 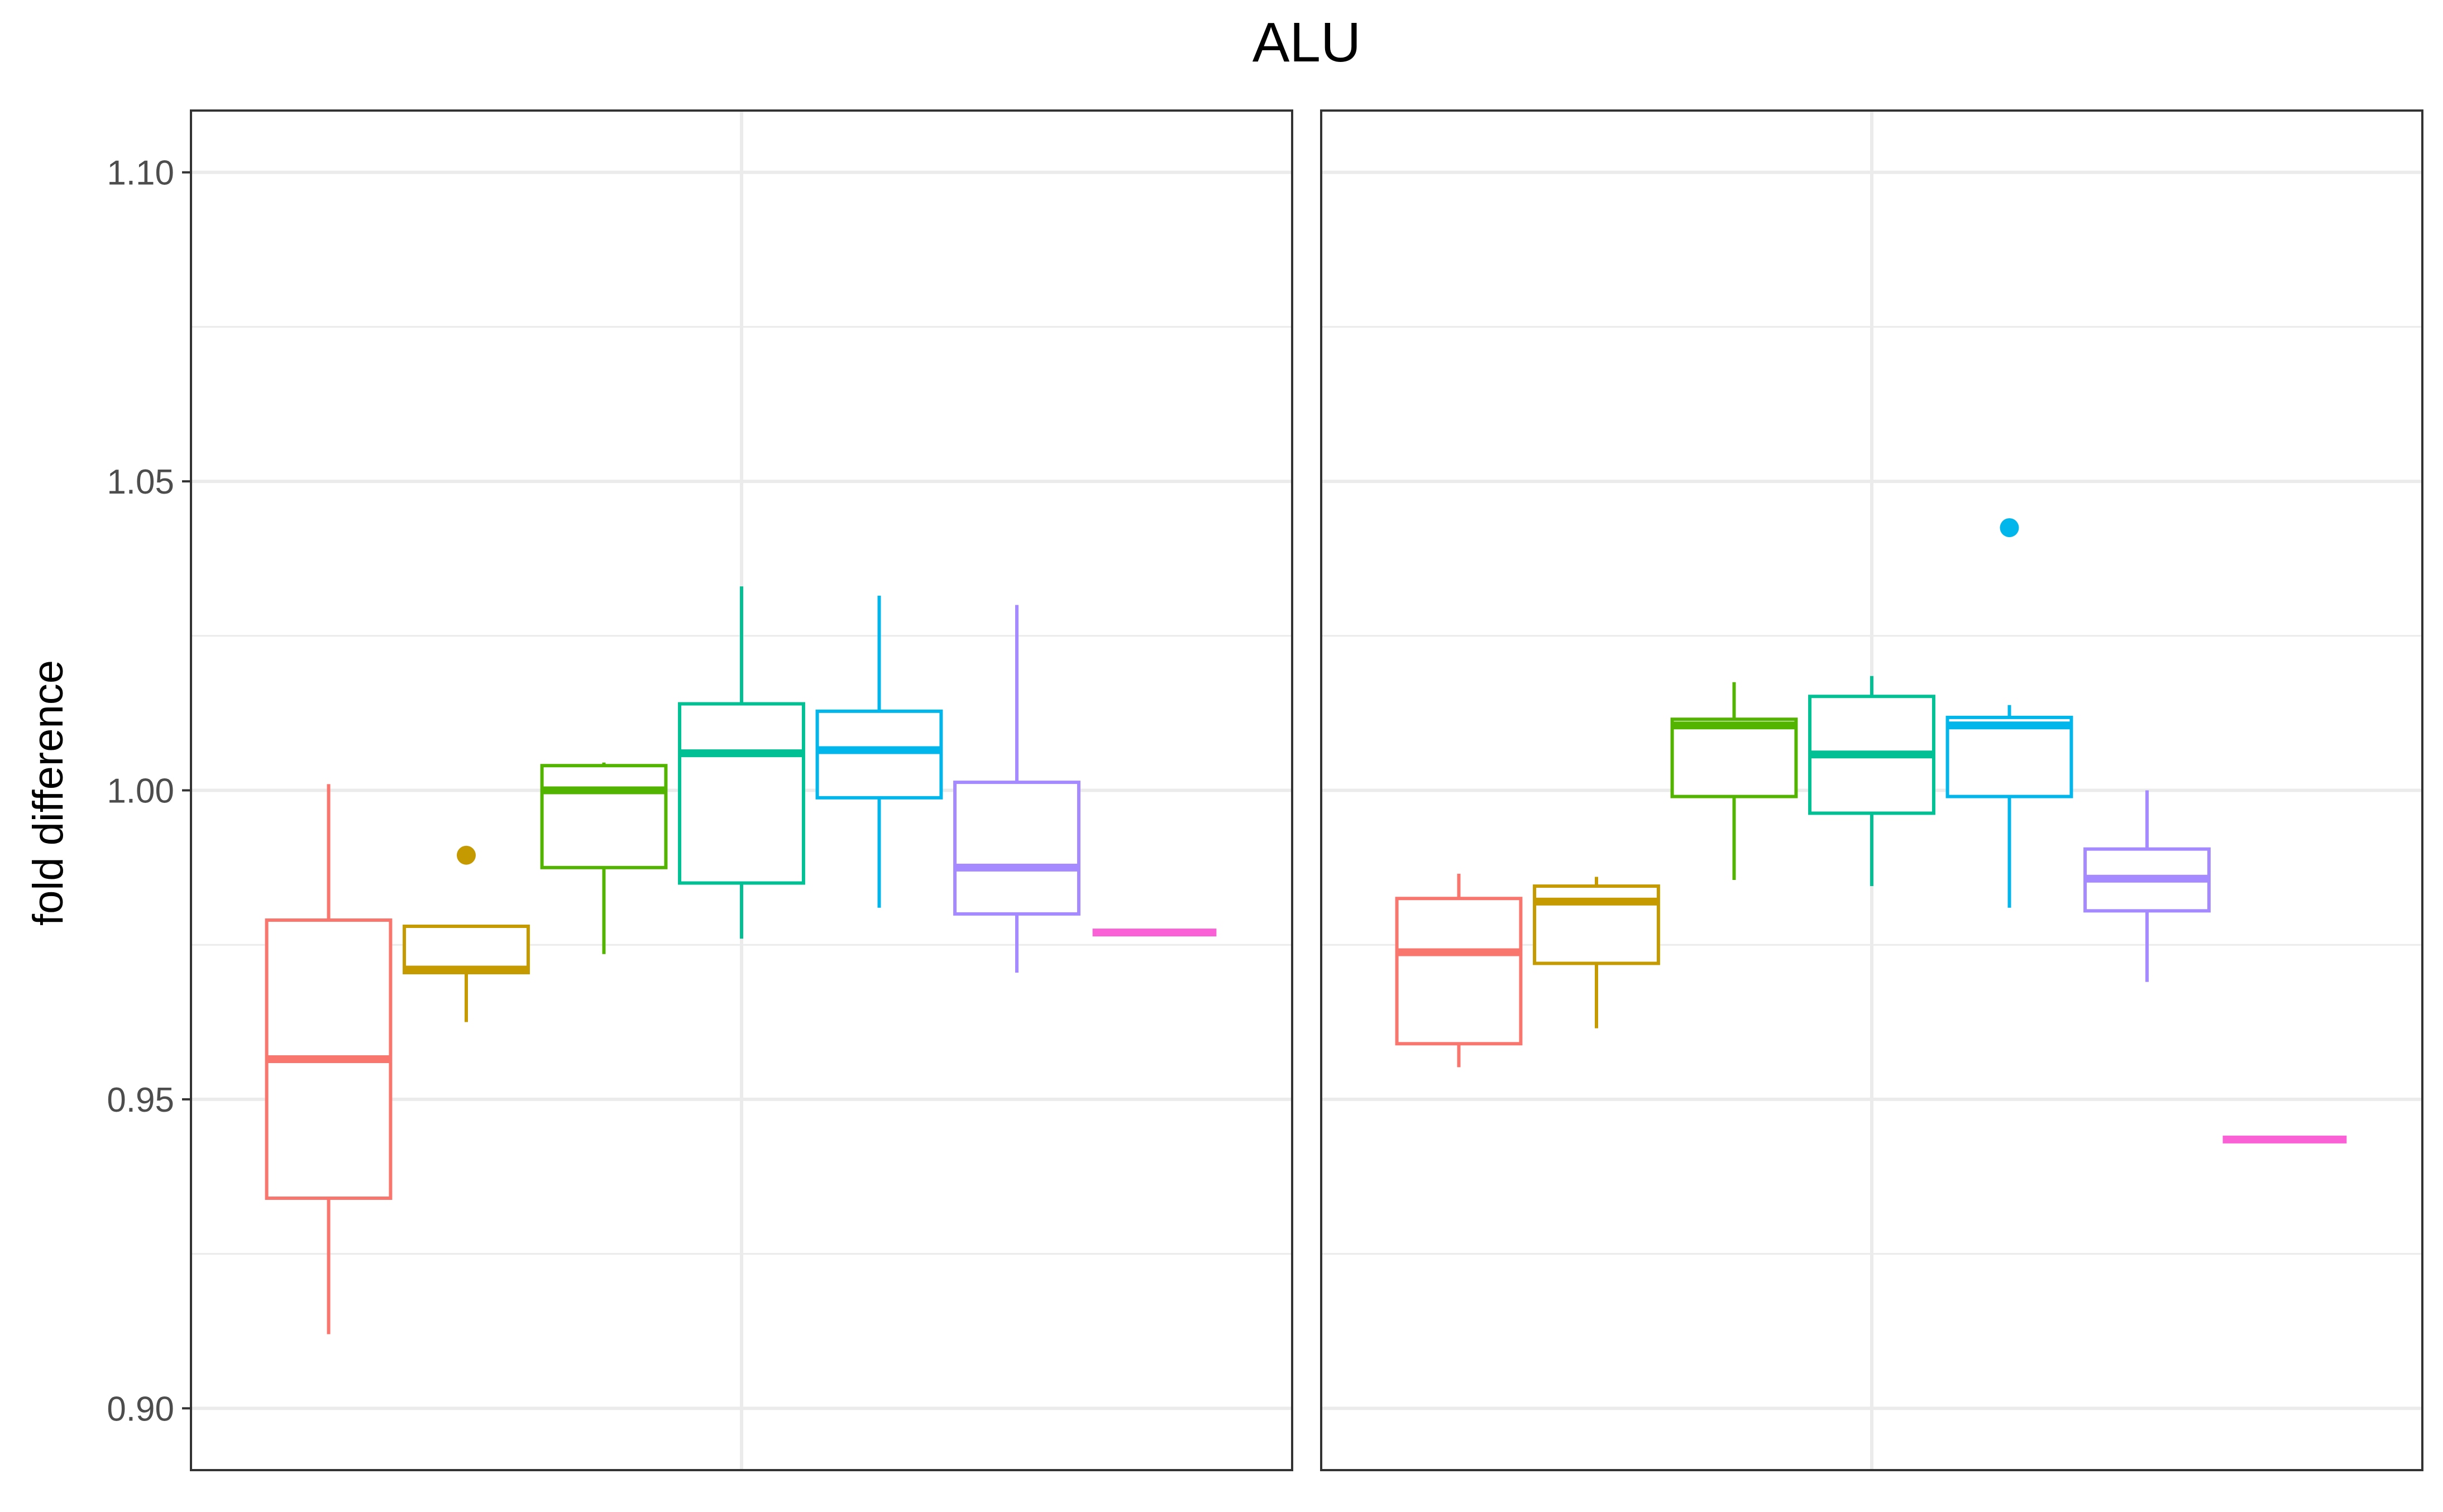 I want to click on y-tick-label: 1.05, so click(x=140, y=482).